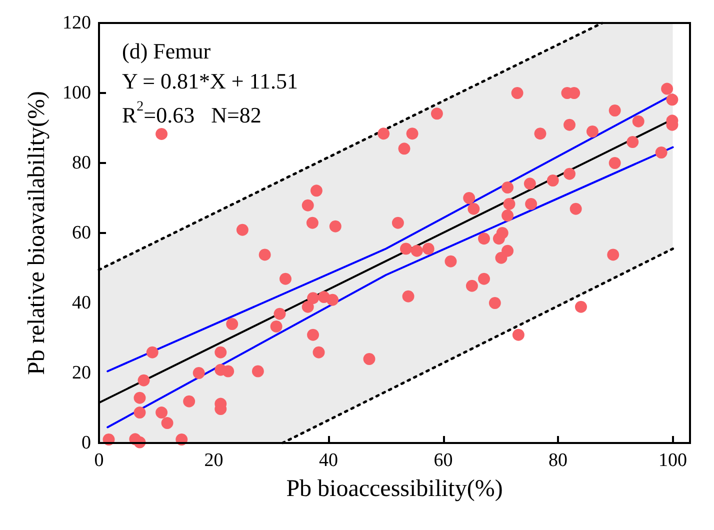 The width and height of the screenshot is (714, 530). What do you see at coordinates (443, 460) in the screenshot?
I see `x-tick-label: 60` at bounding box center [443, 460].